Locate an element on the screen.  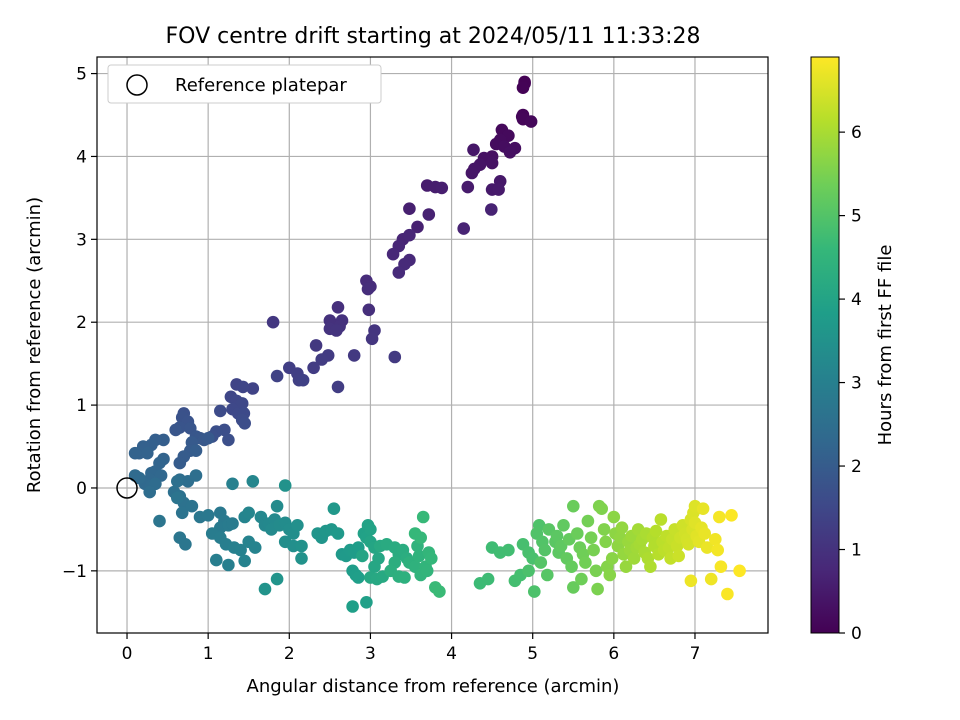
y-tick-label: 0 is located at coordinates (81, 489).